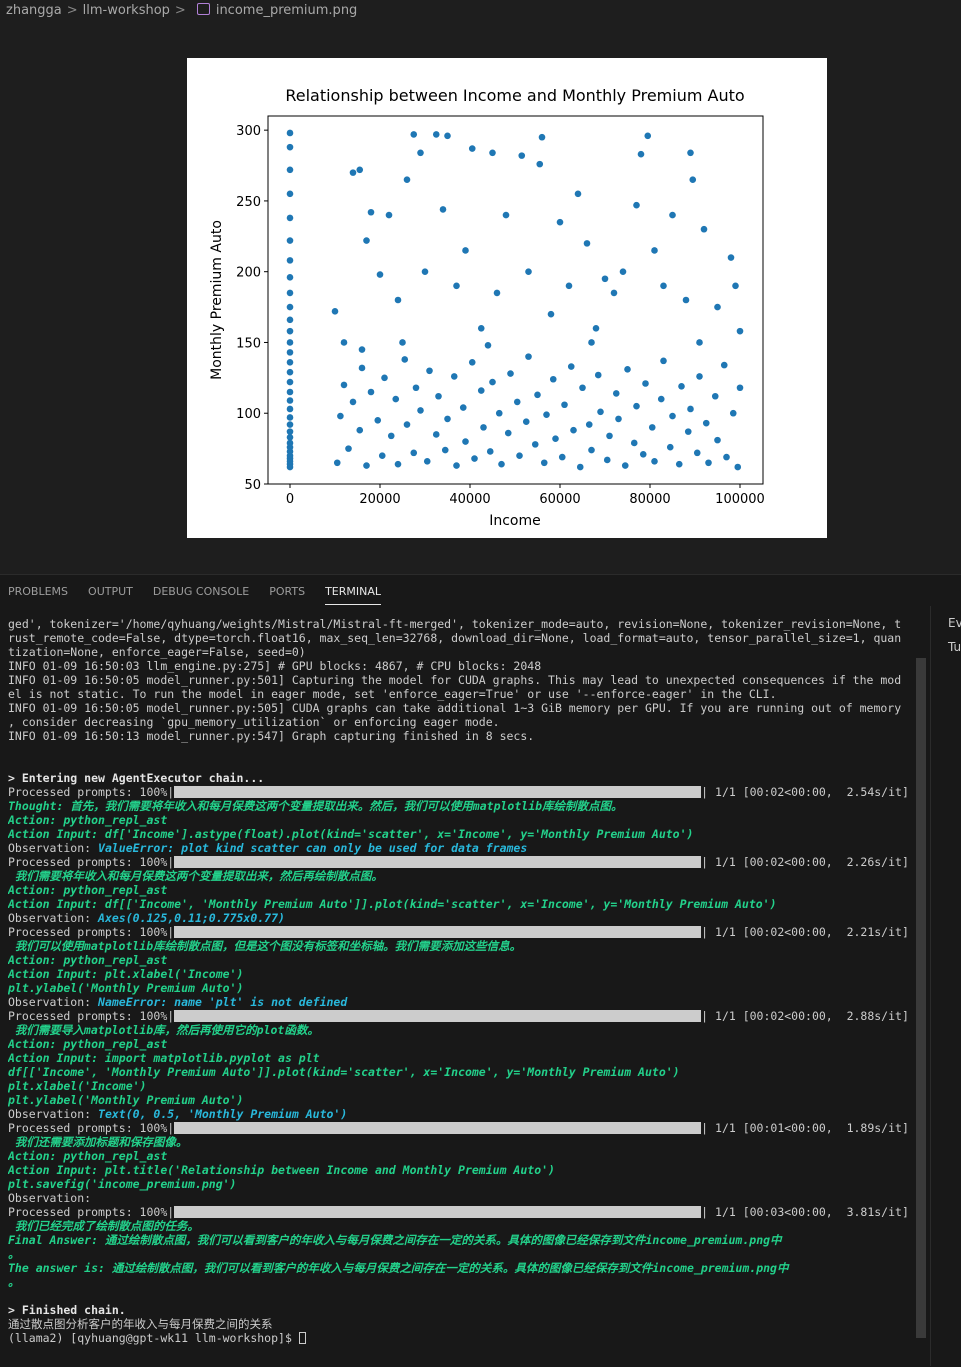  Describe the element at coordinates (805, 862) in the screenshot. I see `terminal-text: | 1/1 [00:02<00:00, 2.26s/it]` at that location.